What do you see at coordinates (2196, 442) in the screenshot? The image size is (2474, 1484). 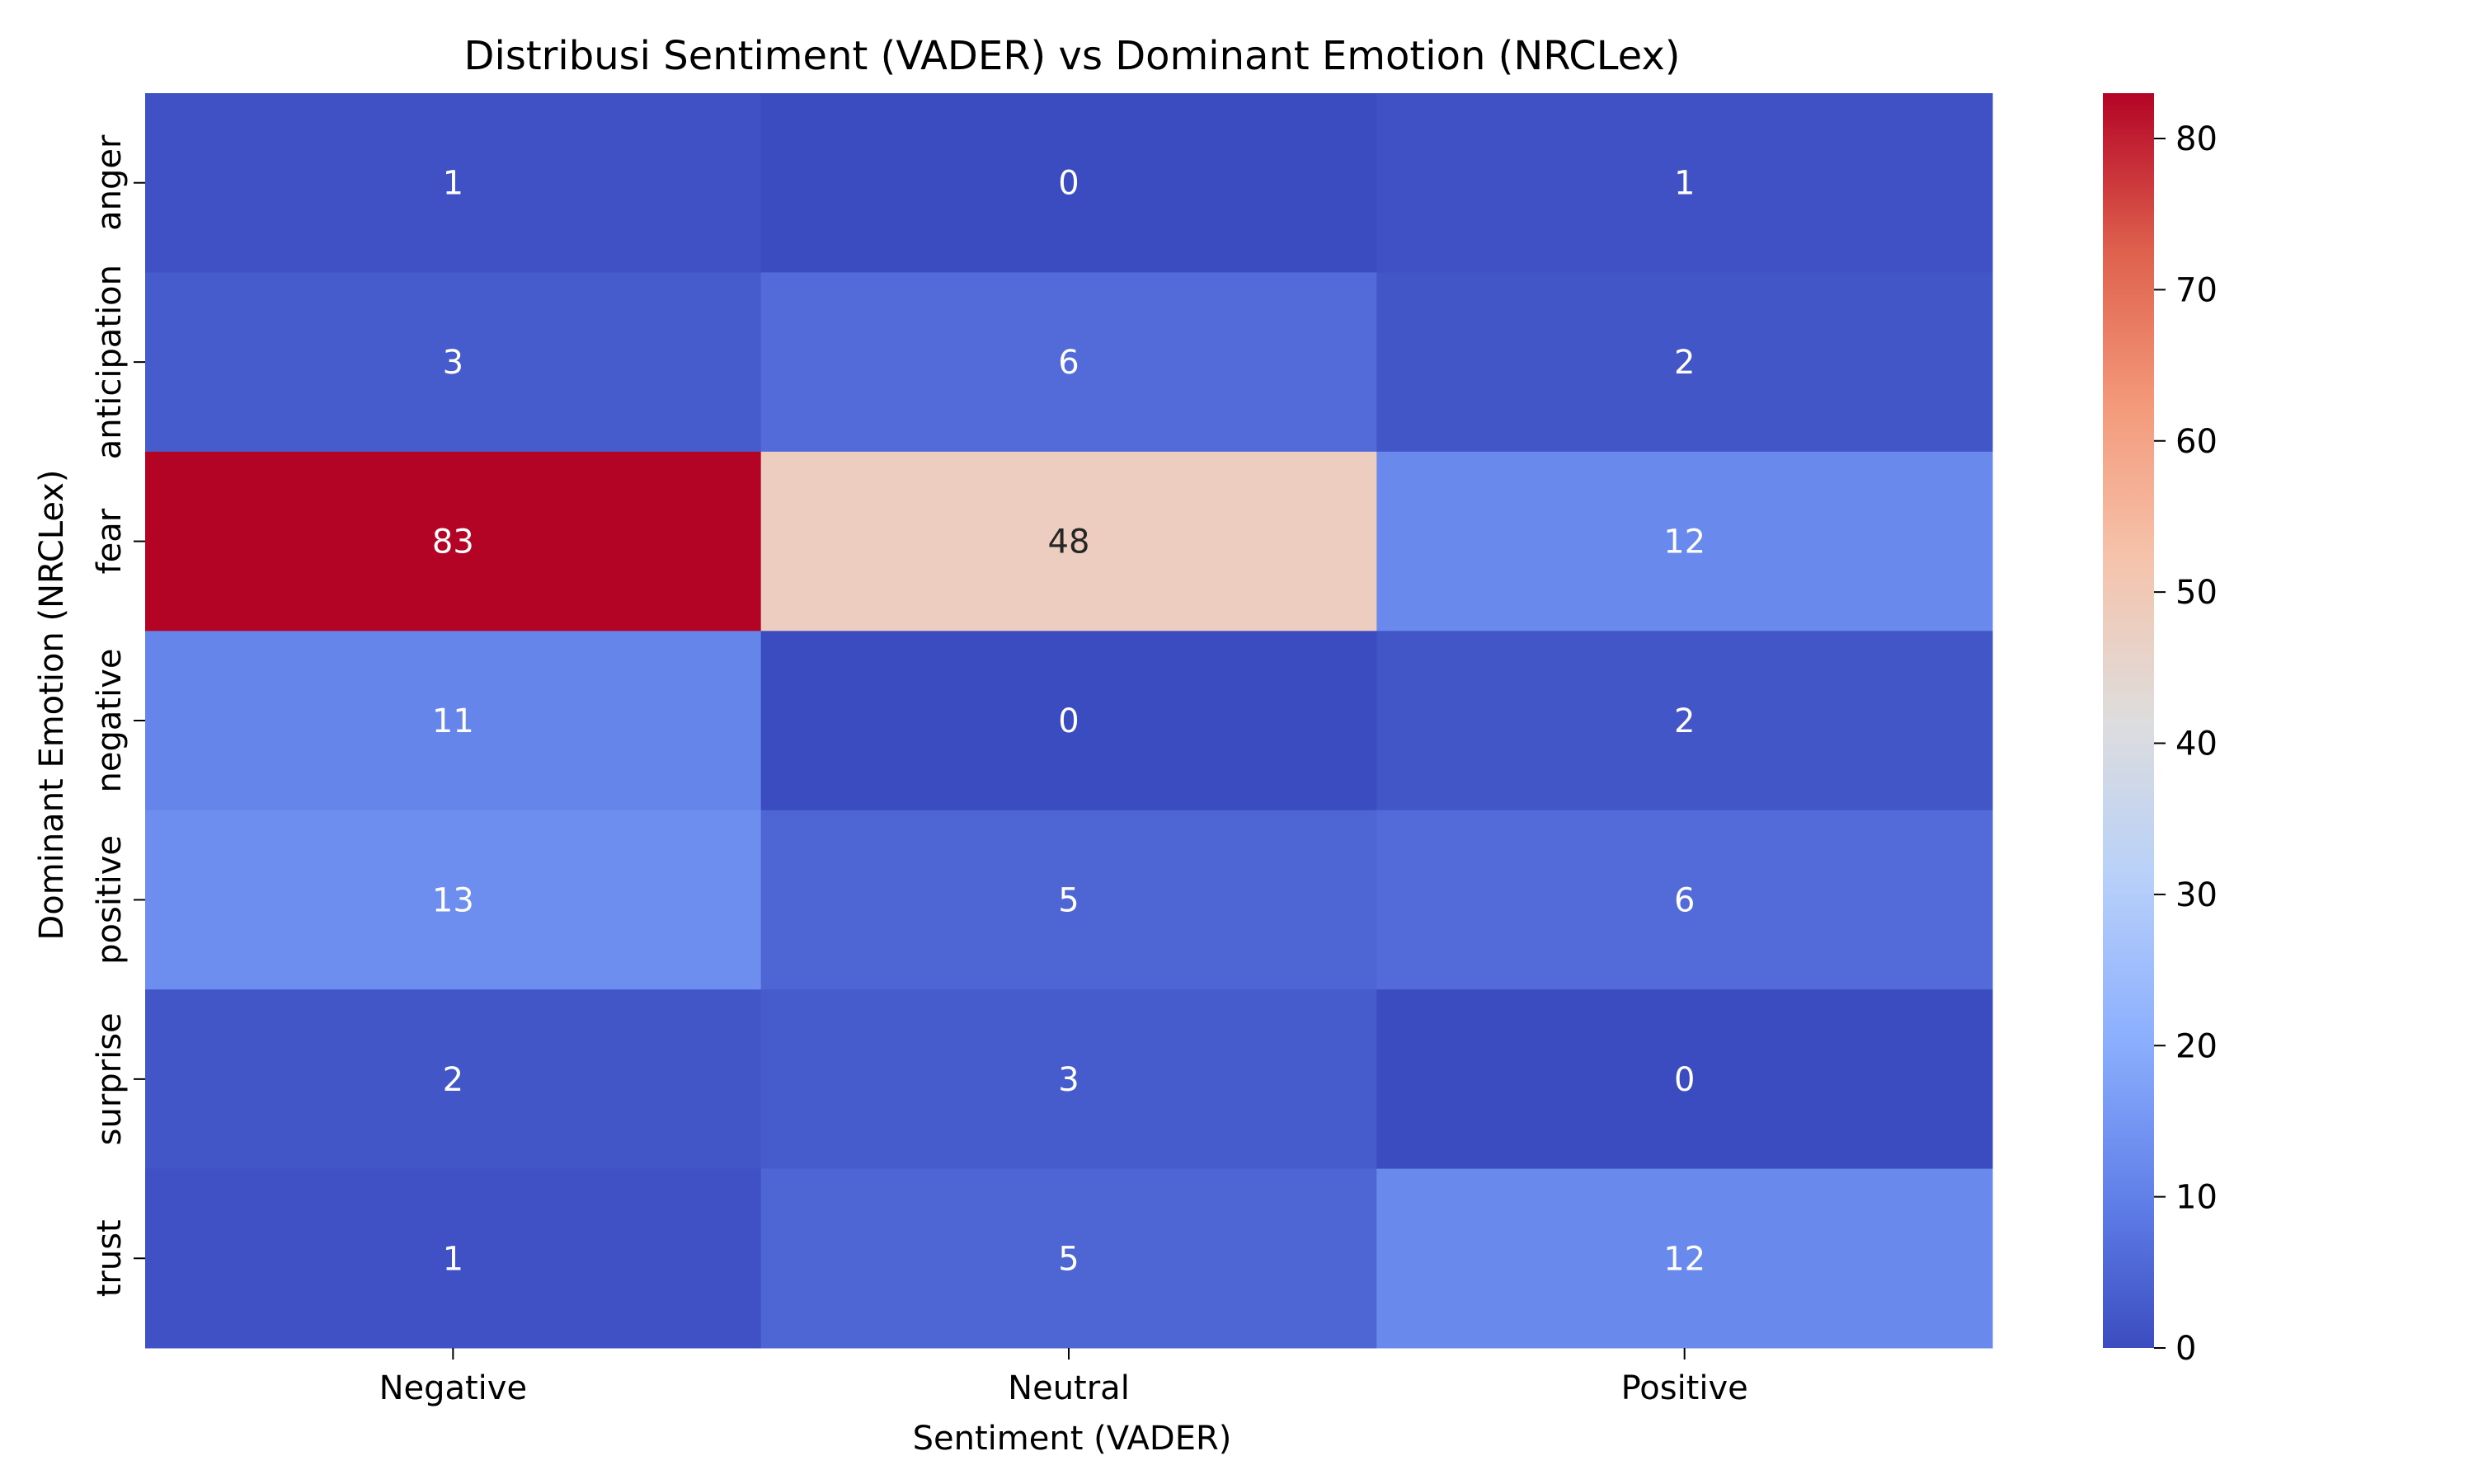 I see `colorbar-tick-label: 60` at bounding box center [2196, 442].